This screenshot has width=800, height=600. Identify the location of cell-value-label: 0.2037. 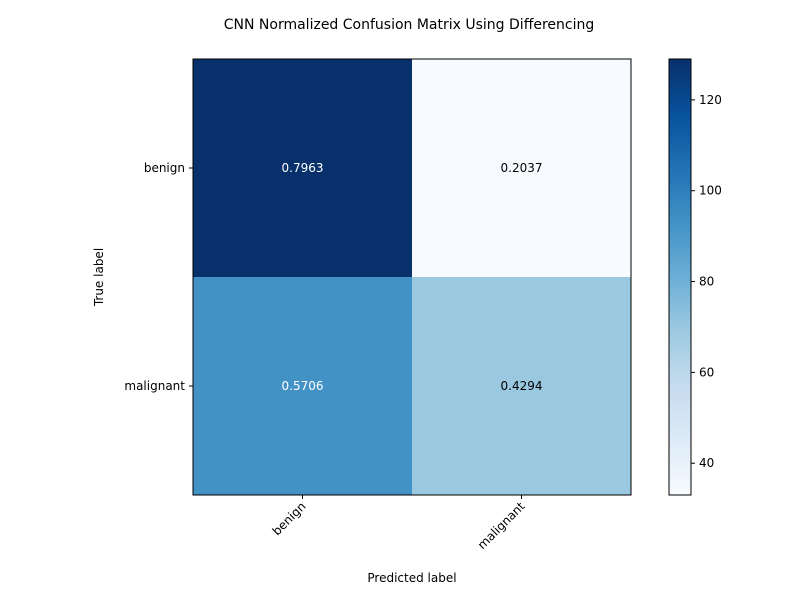
(522, 168).